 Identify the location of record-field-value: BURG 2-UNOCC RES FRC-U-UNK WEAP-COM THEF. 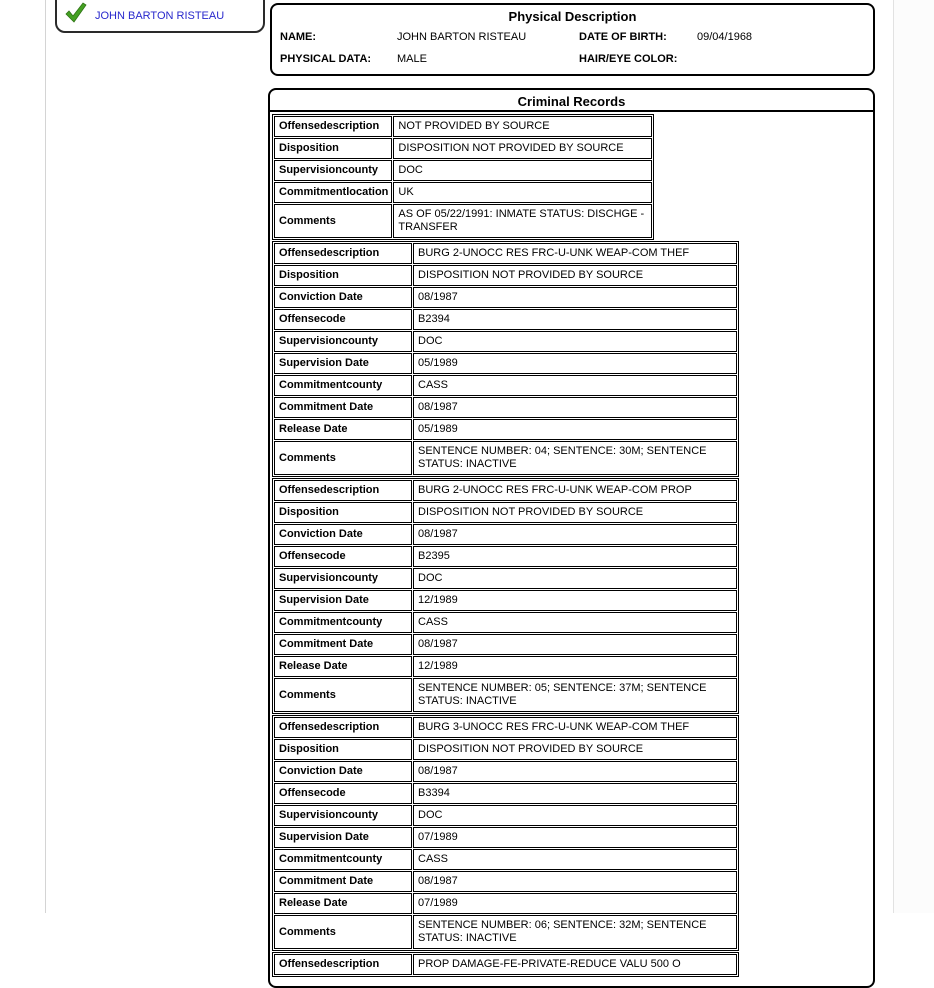
(575, 253).